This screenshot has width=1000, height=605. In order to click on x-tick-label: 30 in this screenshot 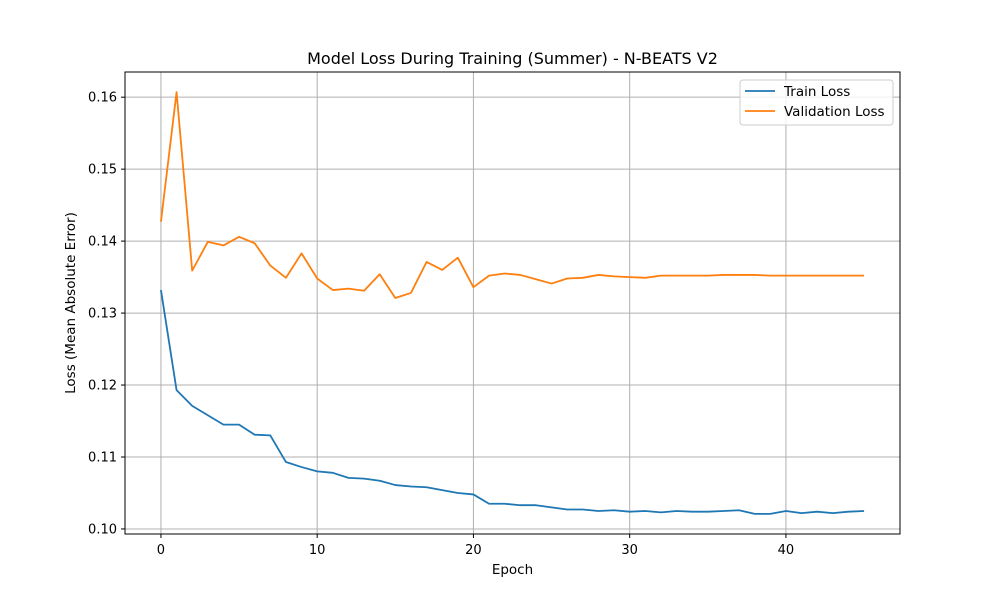, I will do `click(629, 550)`.